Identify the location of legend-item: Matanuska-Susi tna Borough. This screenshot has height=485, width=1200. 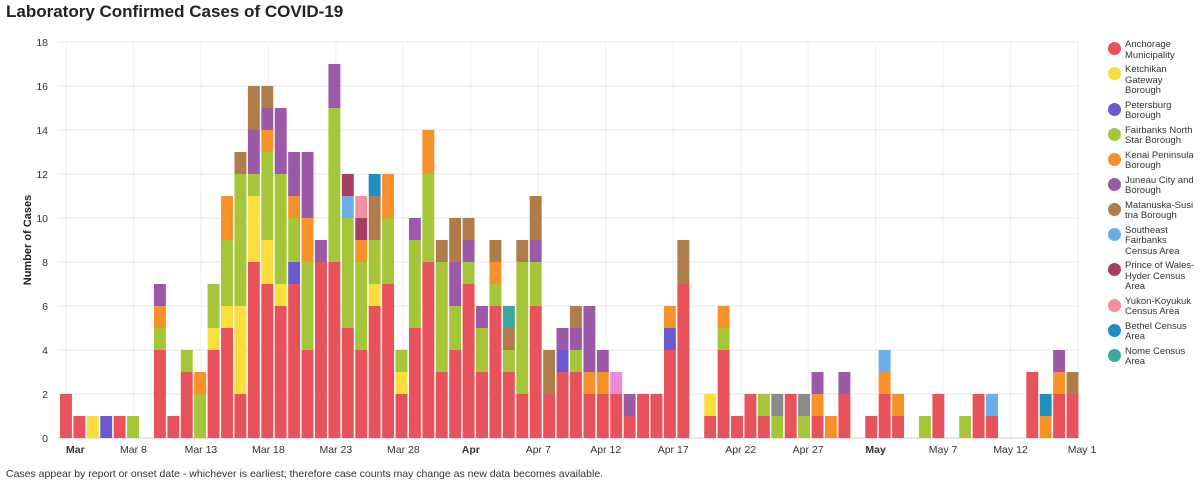
(1153, 211).